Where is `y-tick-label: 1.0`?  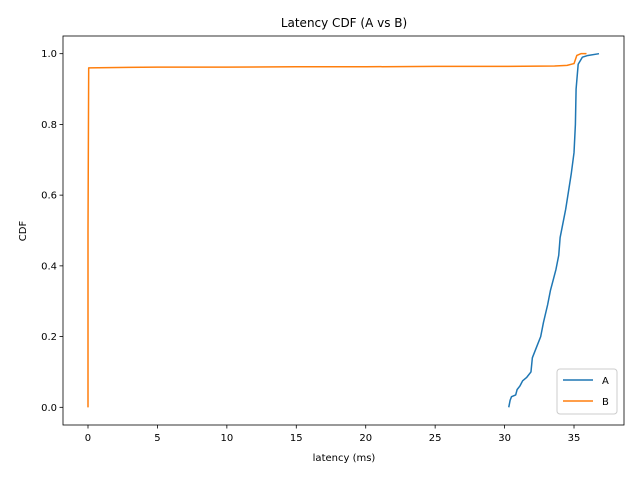 y-tick-label: 1.0 is located at coordinates (49, 54).